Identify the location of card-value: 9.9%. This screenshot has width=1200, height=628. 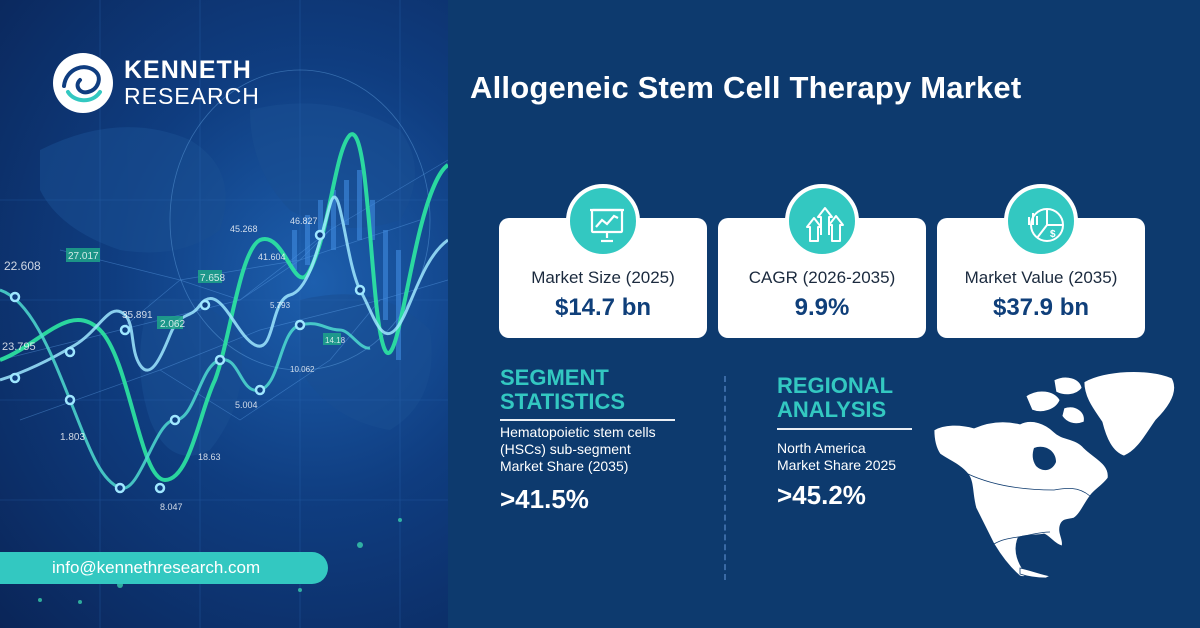
(822, 307).